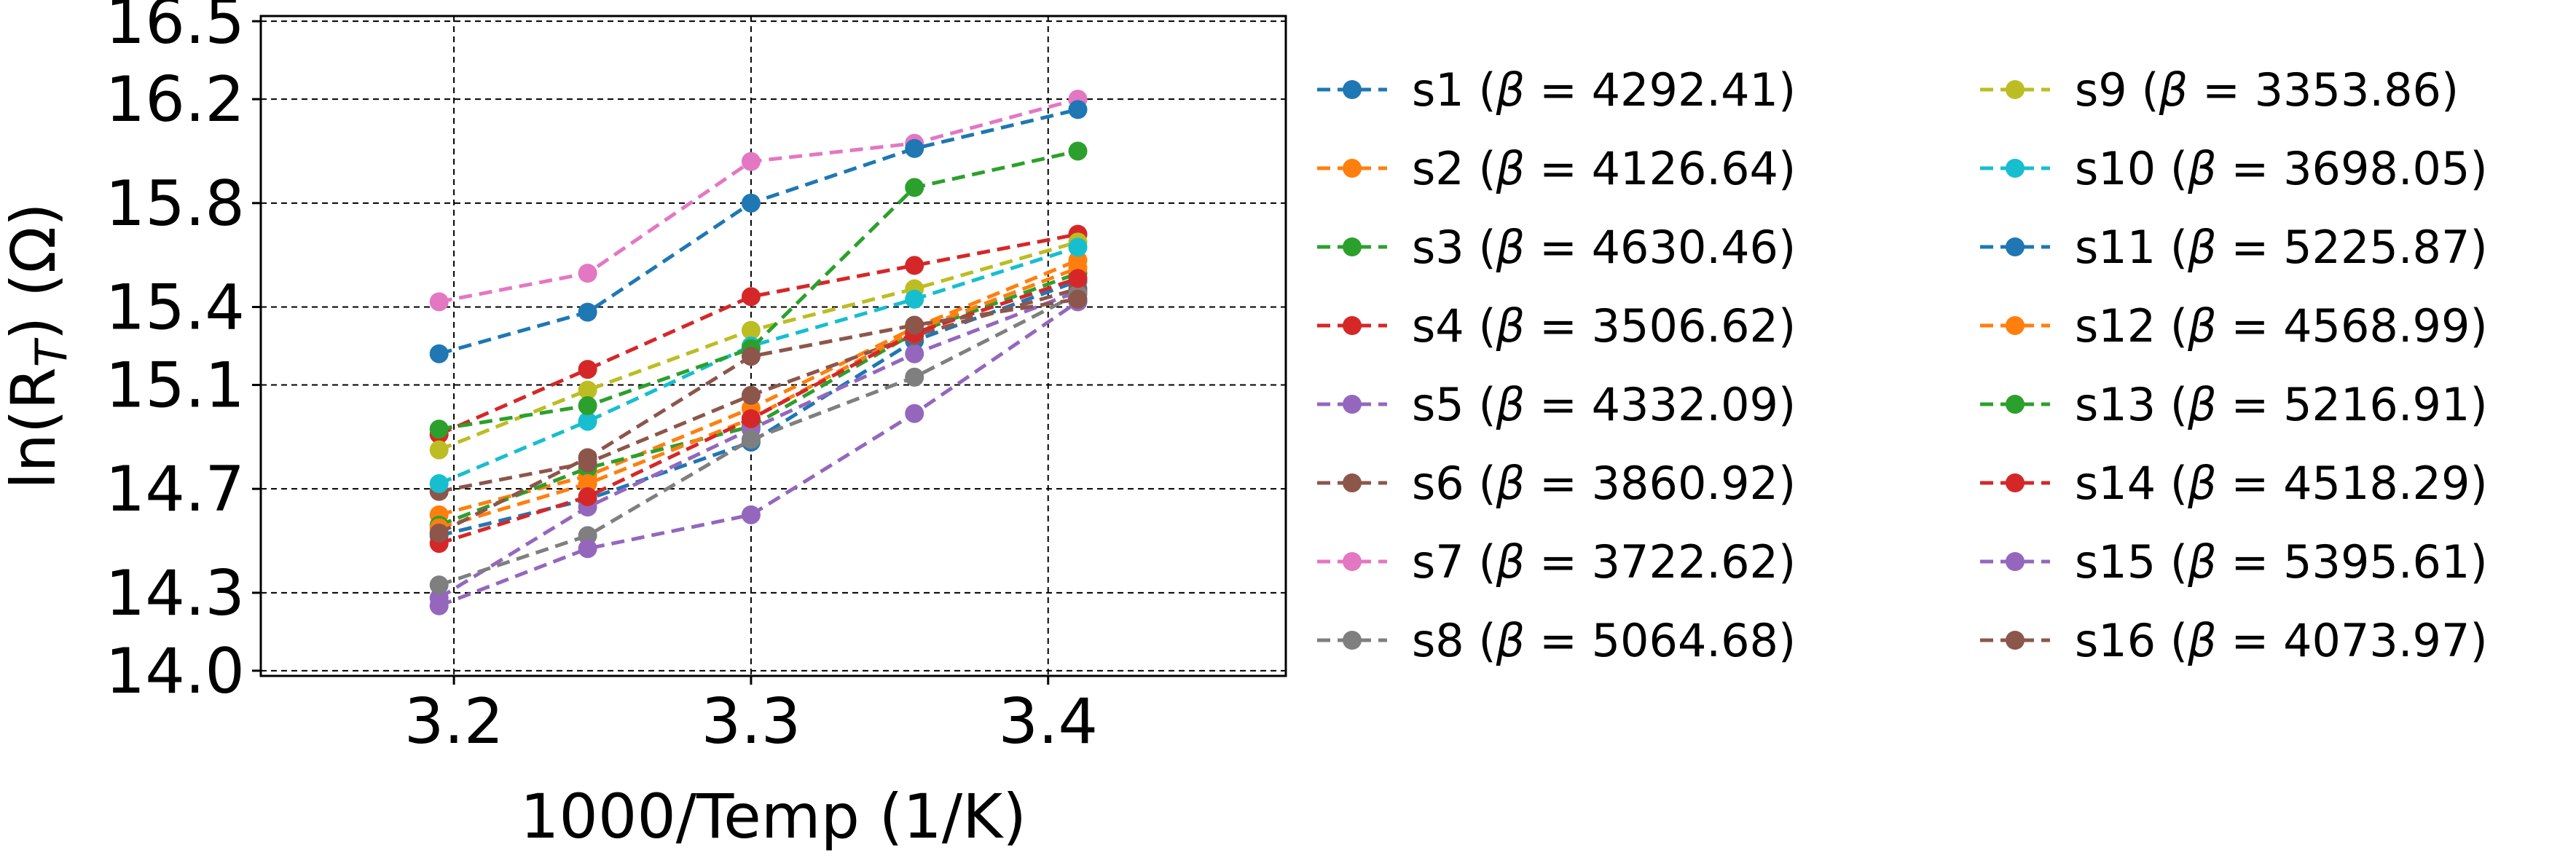 This screenshot has height=858, width=2576. What do you see at coordinates (175, 29) in the screenshot?
I see `y-tick-label: 16.5` at bounding box center [175, 29].